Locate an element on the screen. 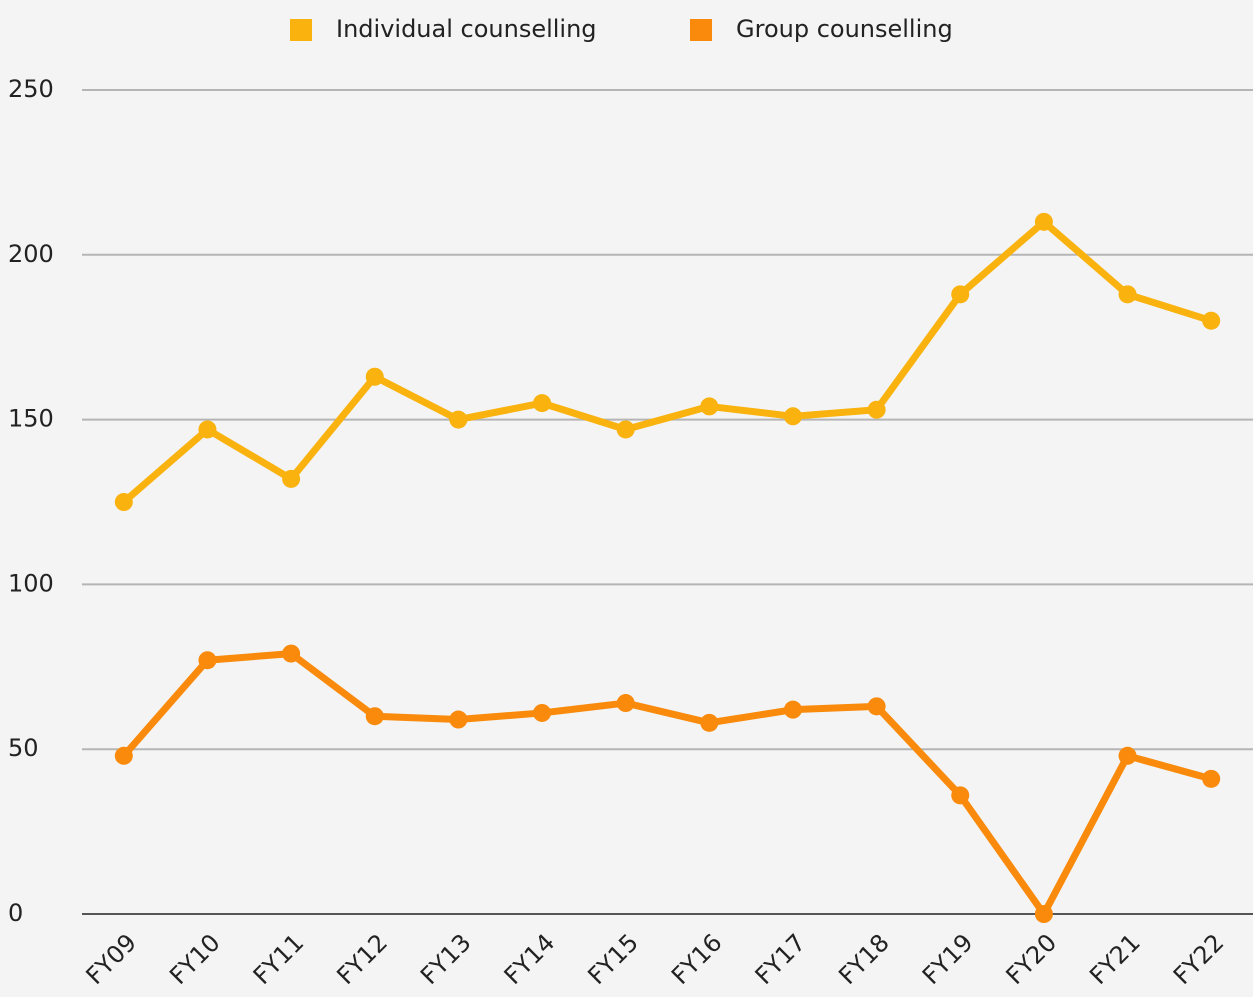  x-tick-label: FY12 is located at coordinates (362, 959).